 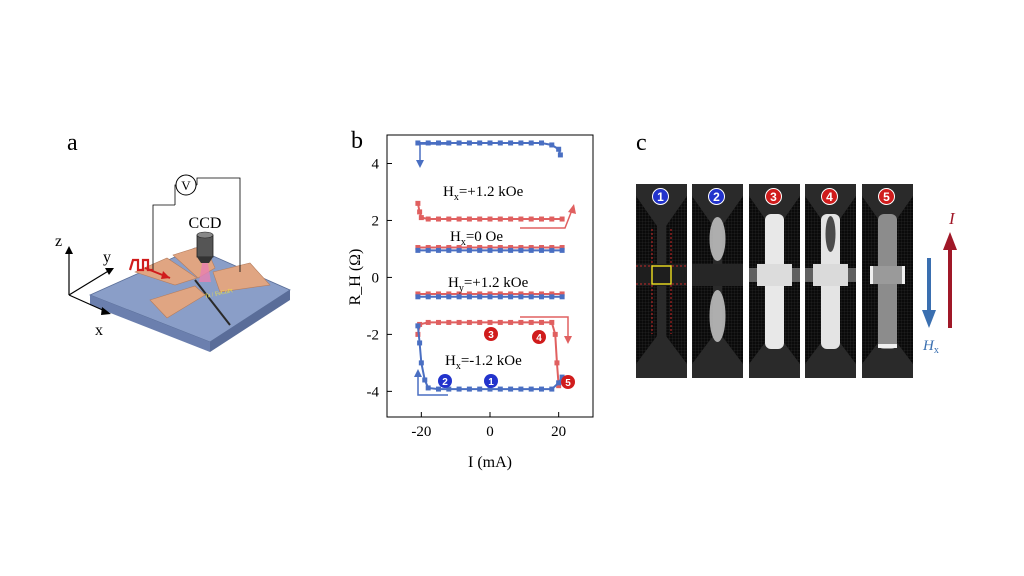 I want to click on voltmeter, so click(x=186, y=185).